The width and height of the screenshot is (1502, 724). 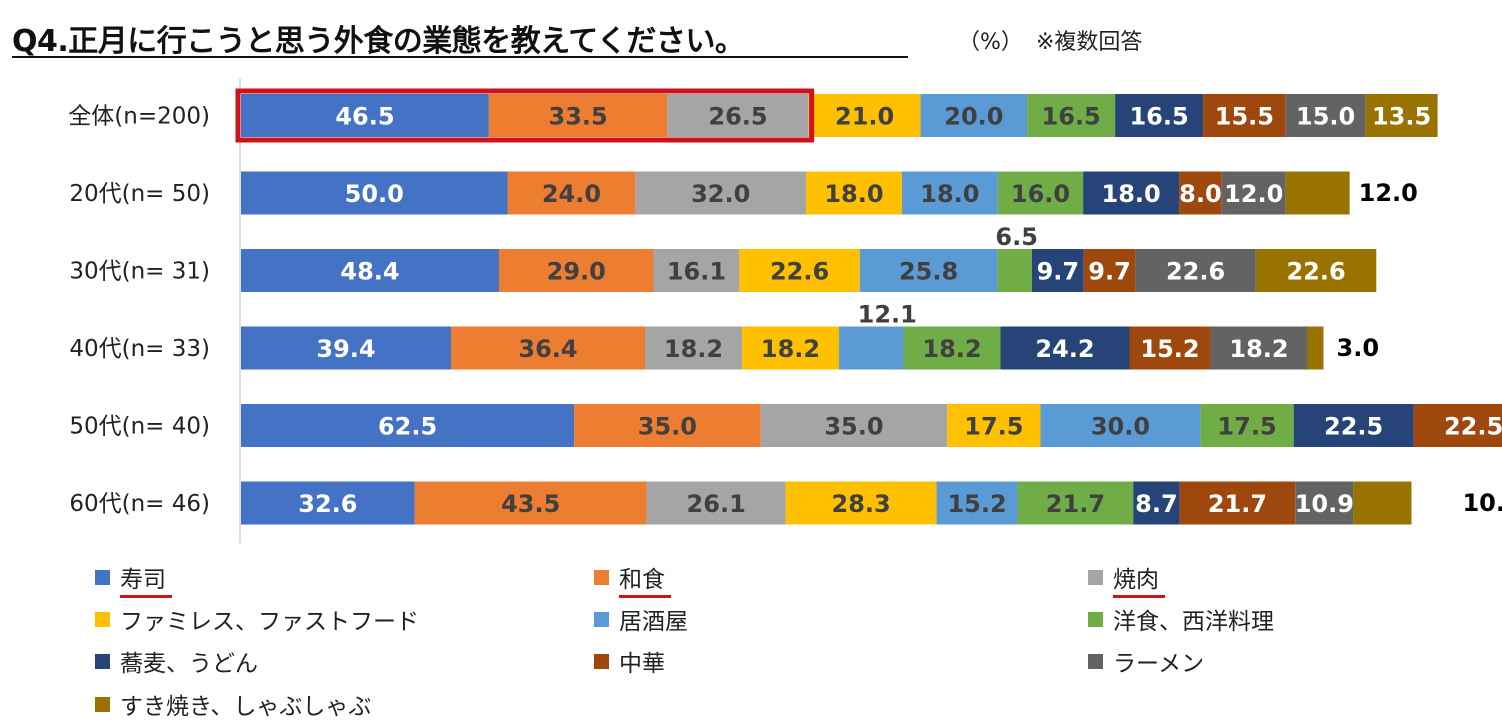 I want to click on highlight-box, so click(x=525, y=115).